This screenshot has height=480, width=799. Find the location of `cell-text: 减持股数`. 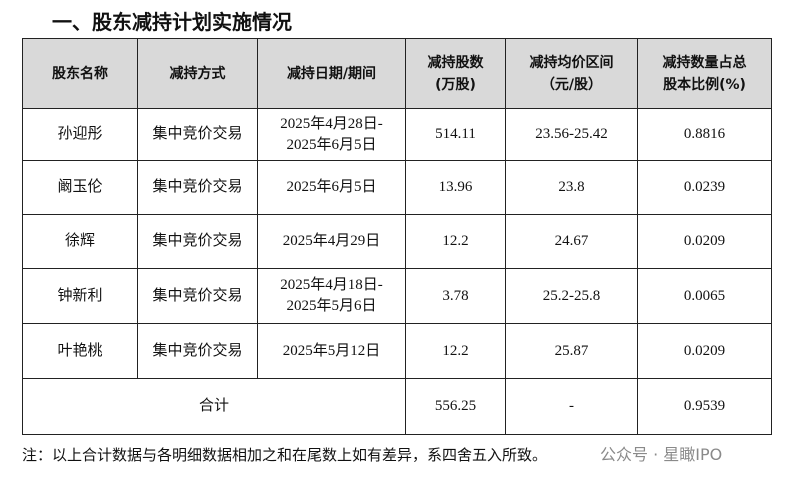

cell-text: 减持股数 is located at coordinates (455, 62).